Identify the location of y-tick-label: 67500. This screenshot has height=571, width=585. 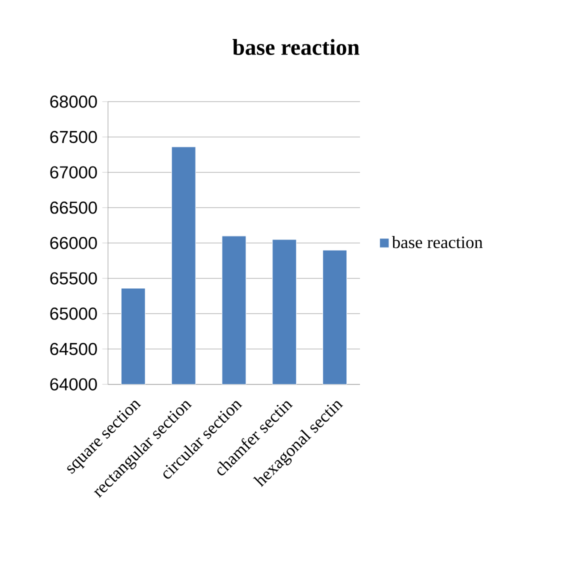
(73, 137).